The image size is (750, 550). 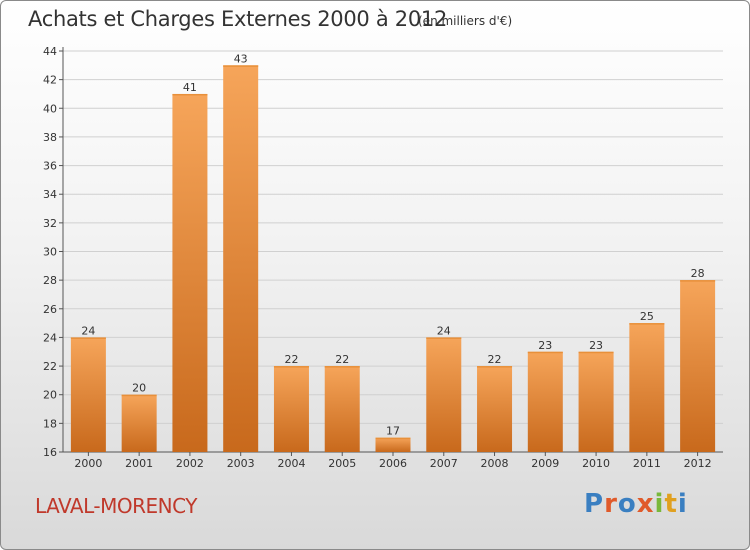 What do you see at coordinates (627, 504) in the screenshot?
I see `logo-letter: o` at bounding box center [627, 504].